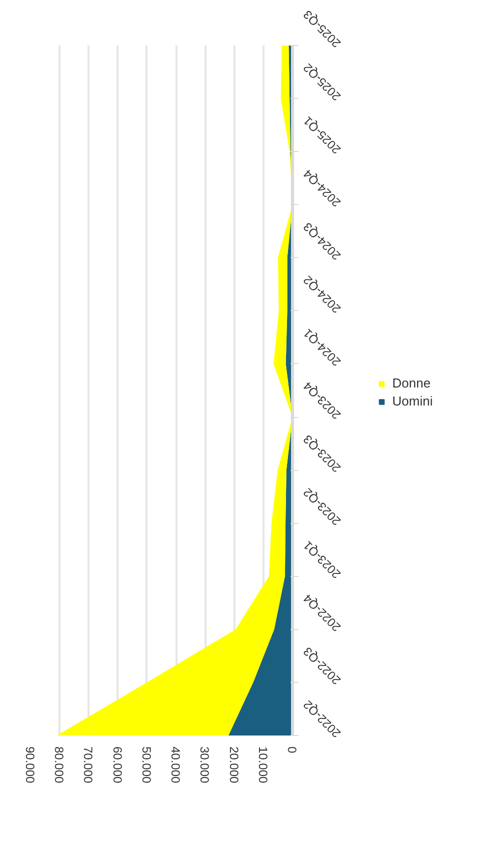 The width and height of the screenshot is (479, 861). Describe the element at coordinates (117, 765) in the screenshot. I see `x-tick-label: 60.000` at that location.